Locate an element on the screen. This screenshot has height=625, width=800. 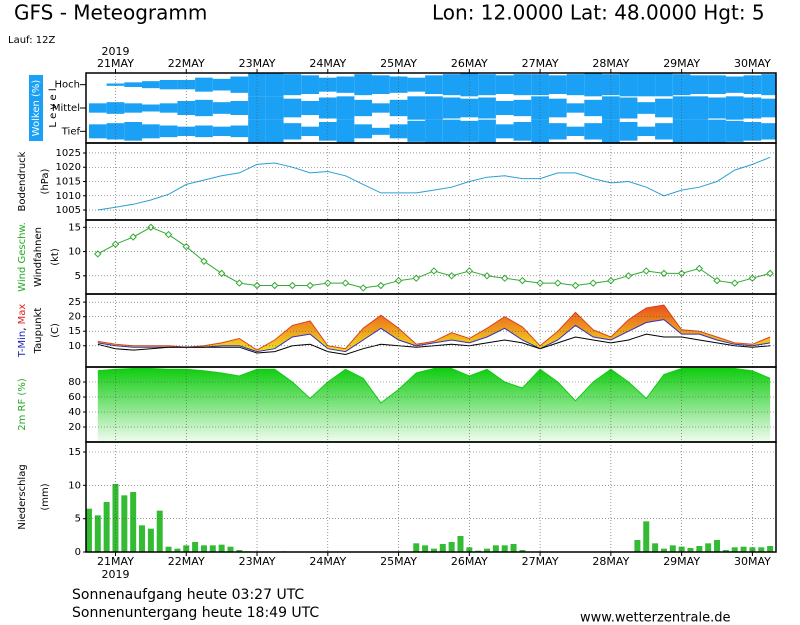
y-tick-label: 1025 is located at coordinates (68, 153).